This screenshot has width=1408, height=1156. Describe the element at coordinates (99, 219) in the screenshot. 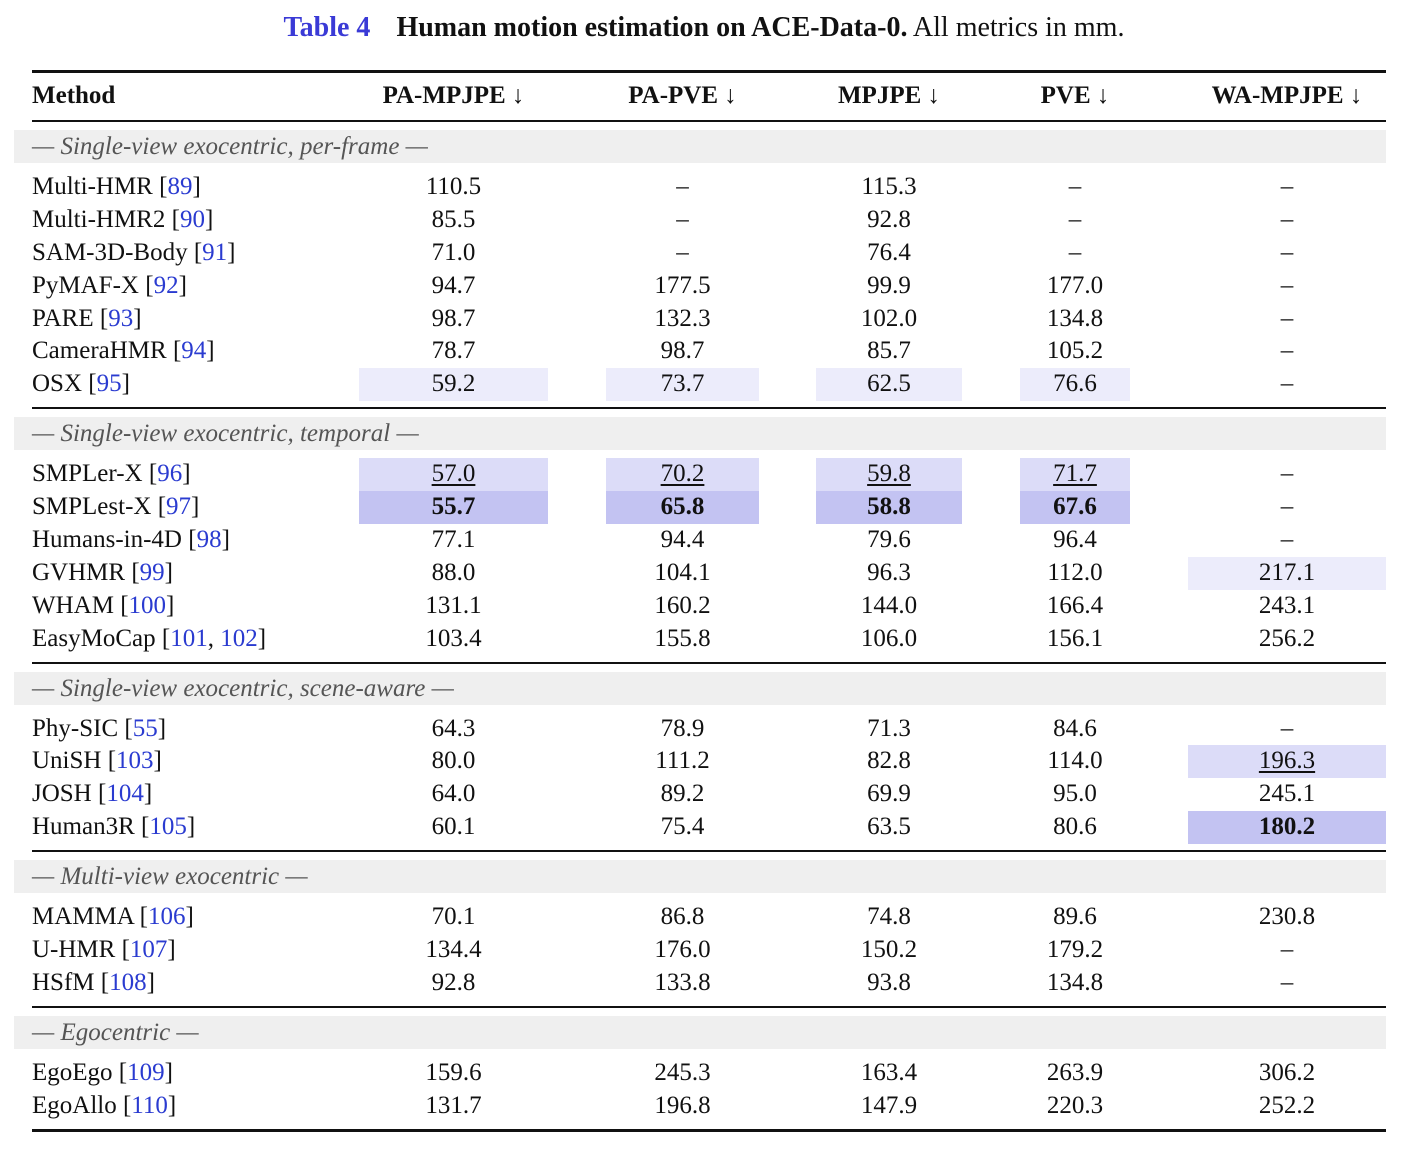

I see `method-name: Multi-HMR2` at that location.